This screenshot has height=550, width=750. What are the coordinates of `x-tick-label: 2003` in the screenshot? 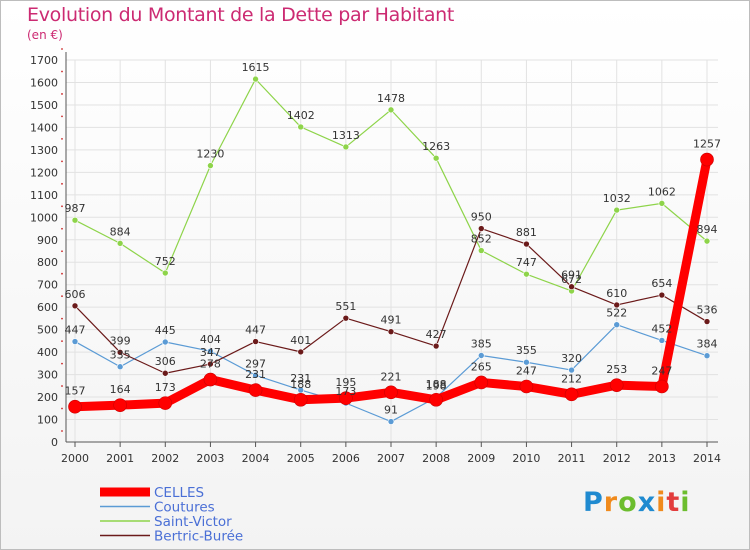 It's located at (210, 458).